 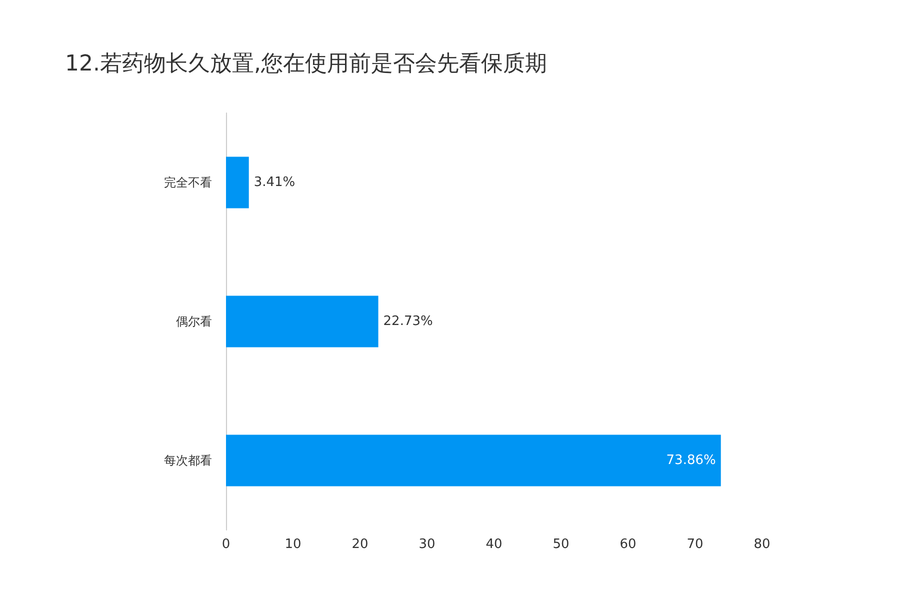 What do you see at coordinates (494, 544) in the screenshot?
I see `x-tick-label: 40` at bounding box center [494, 544].